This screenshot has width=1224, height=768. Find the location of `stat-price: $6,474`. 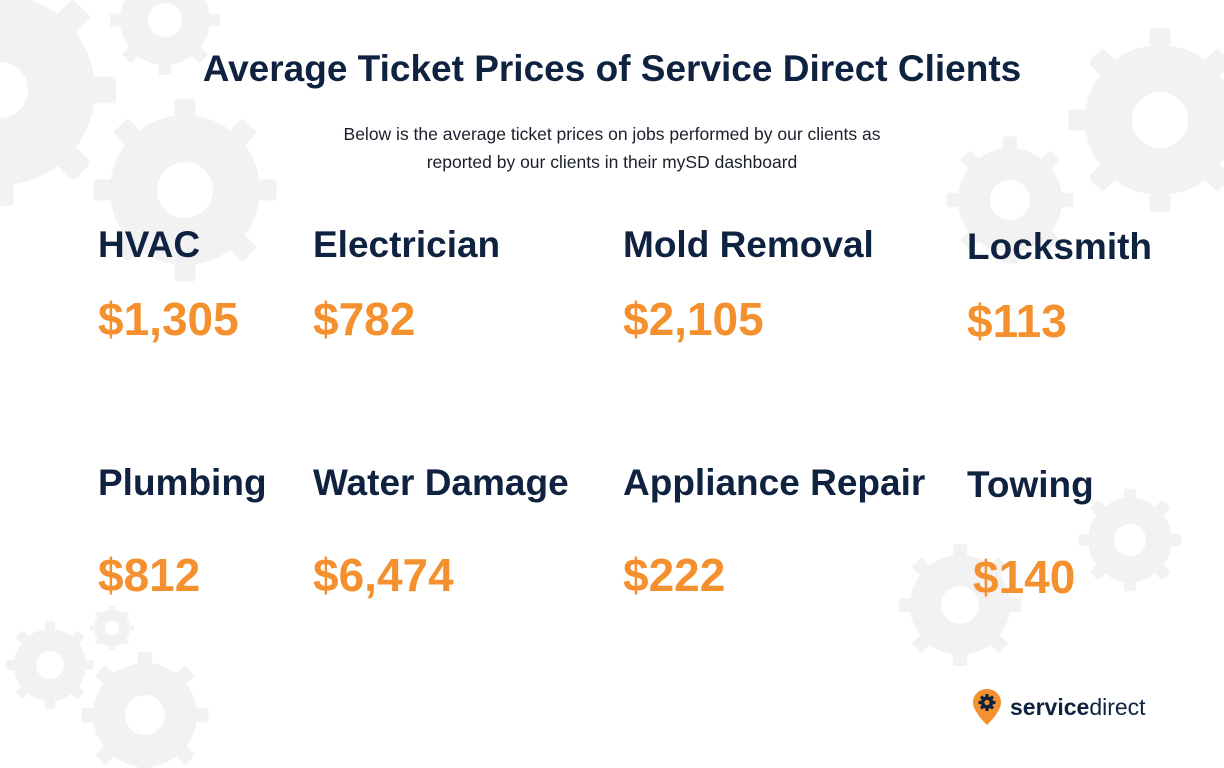

stat-price: $6,474 is located at coordinates (383, 575).